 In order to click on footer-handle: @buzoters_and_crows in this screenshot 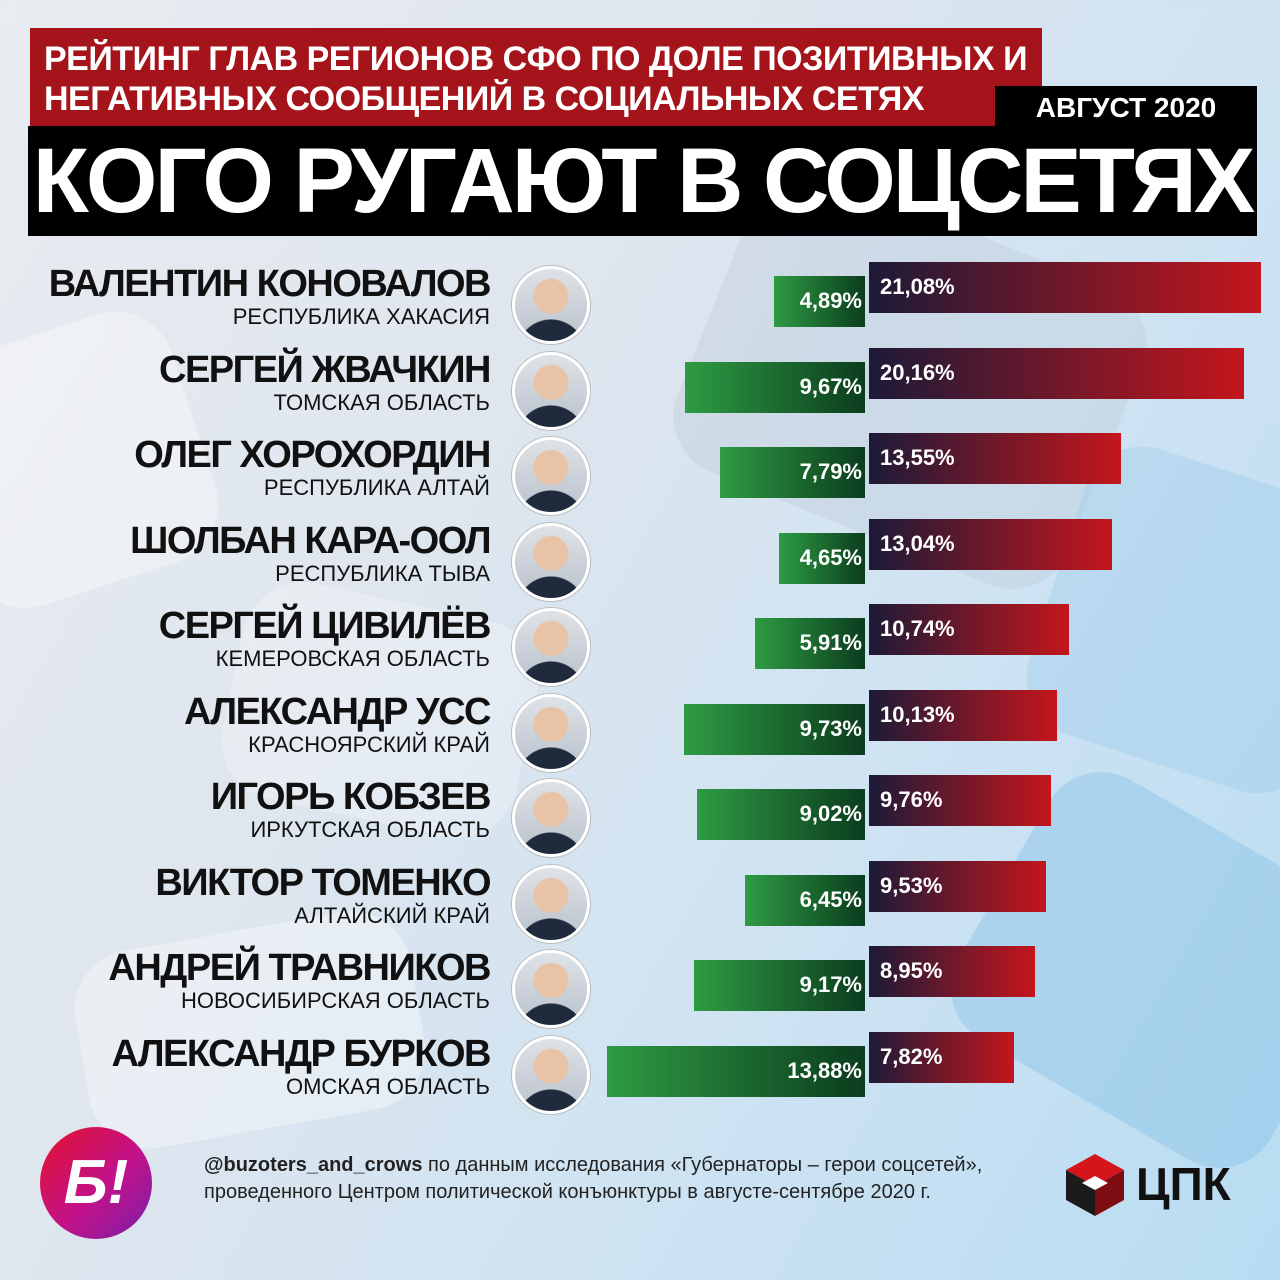, I will do `click(313, 1165)`.